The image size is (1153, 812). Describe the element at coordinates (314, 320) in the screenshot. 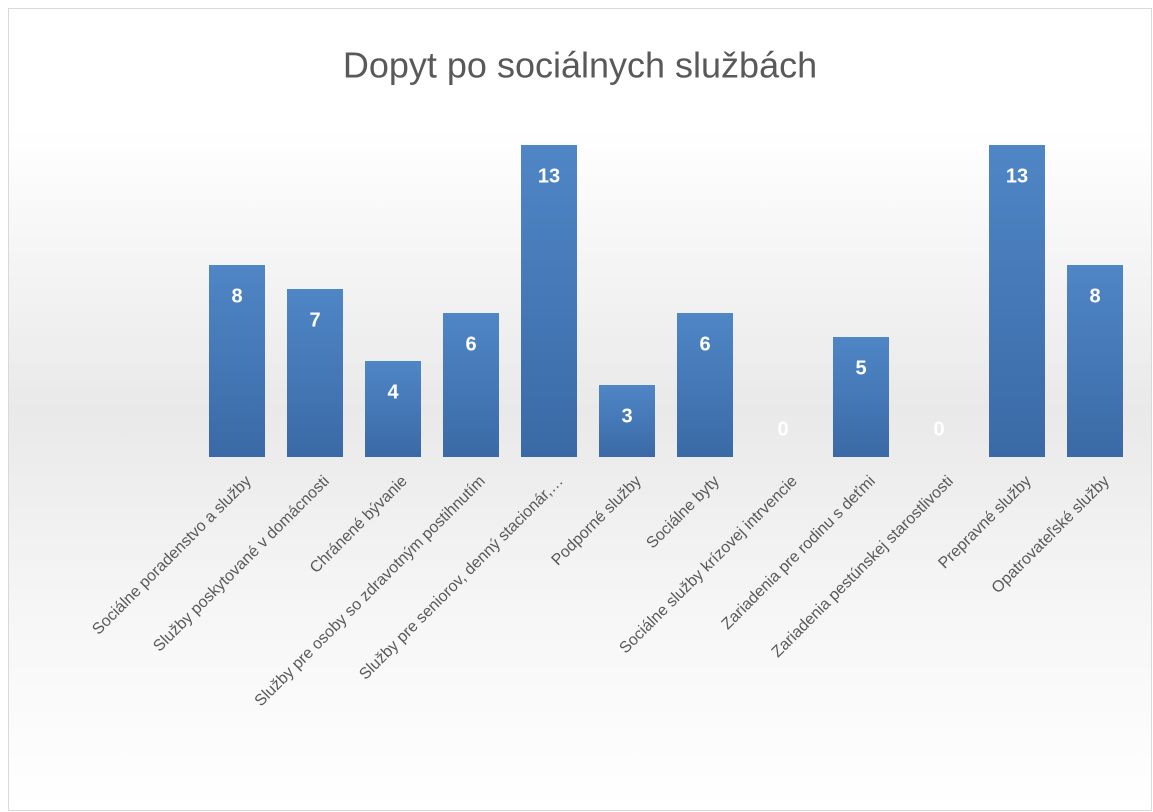

I see `data-label: 7` at that location.